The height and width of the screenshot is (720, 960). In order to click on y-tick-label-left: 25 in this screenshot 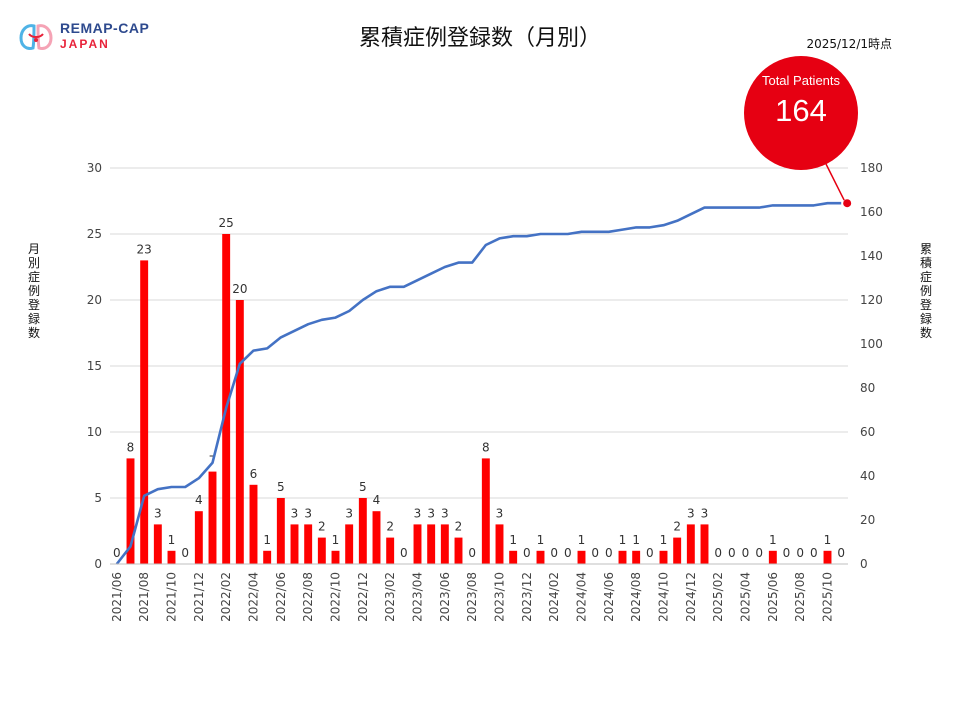, I will do `click(94, 234)`.